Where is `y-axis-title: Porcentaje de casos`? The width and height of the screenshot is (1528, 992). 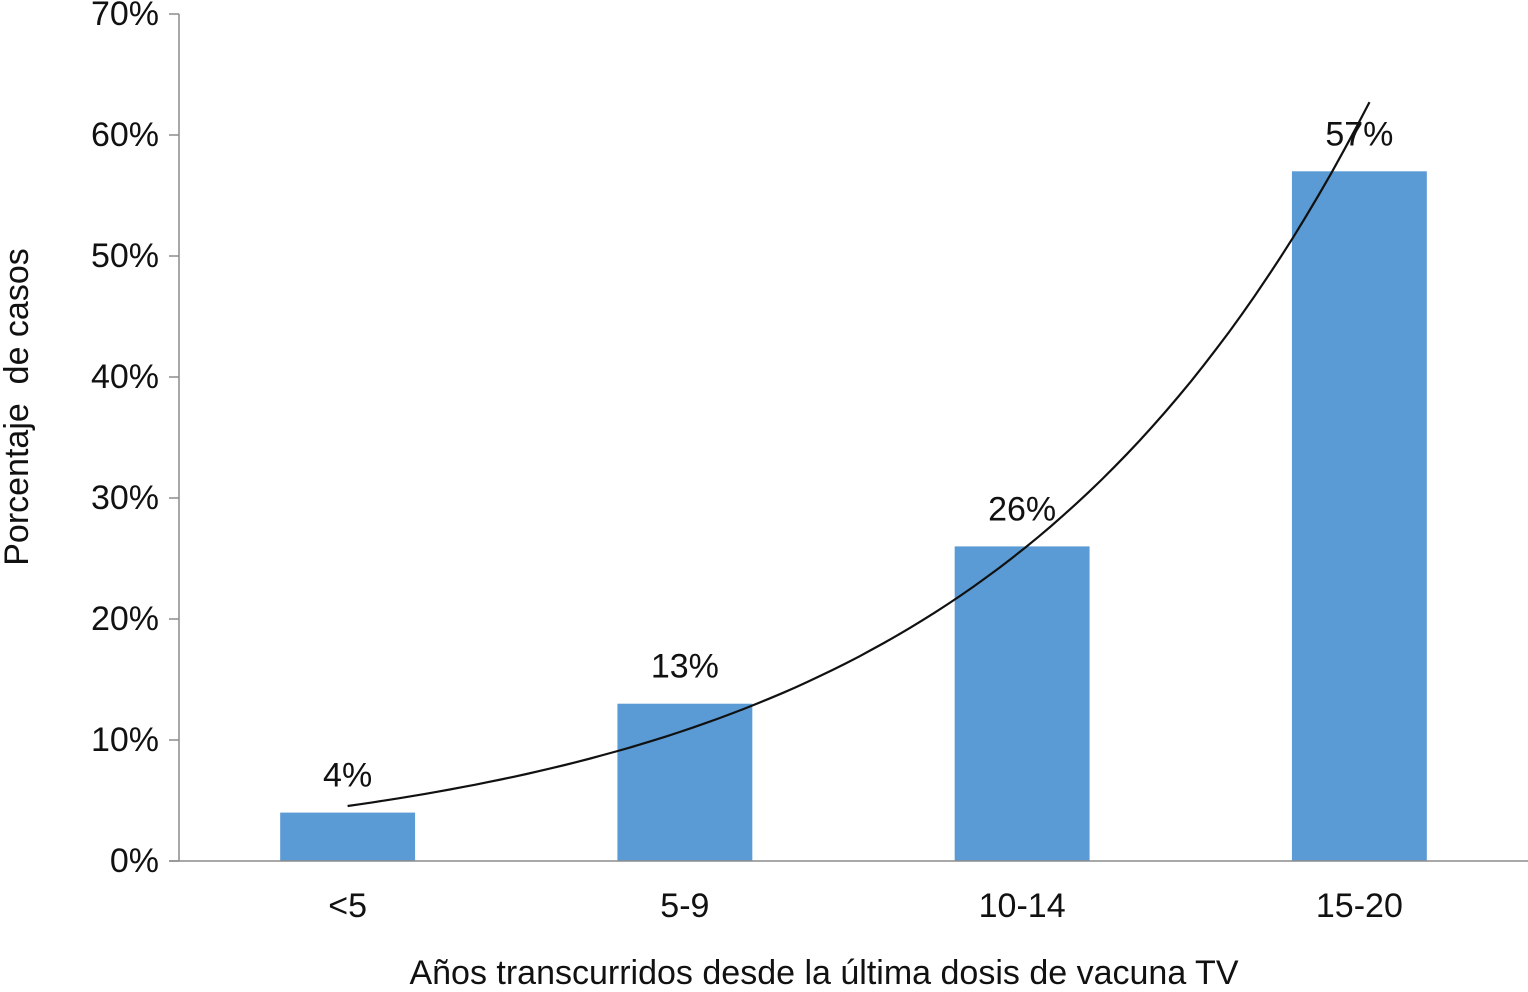 y-axis-title: Porcentaje de casos is located at coordinates (18, 407).